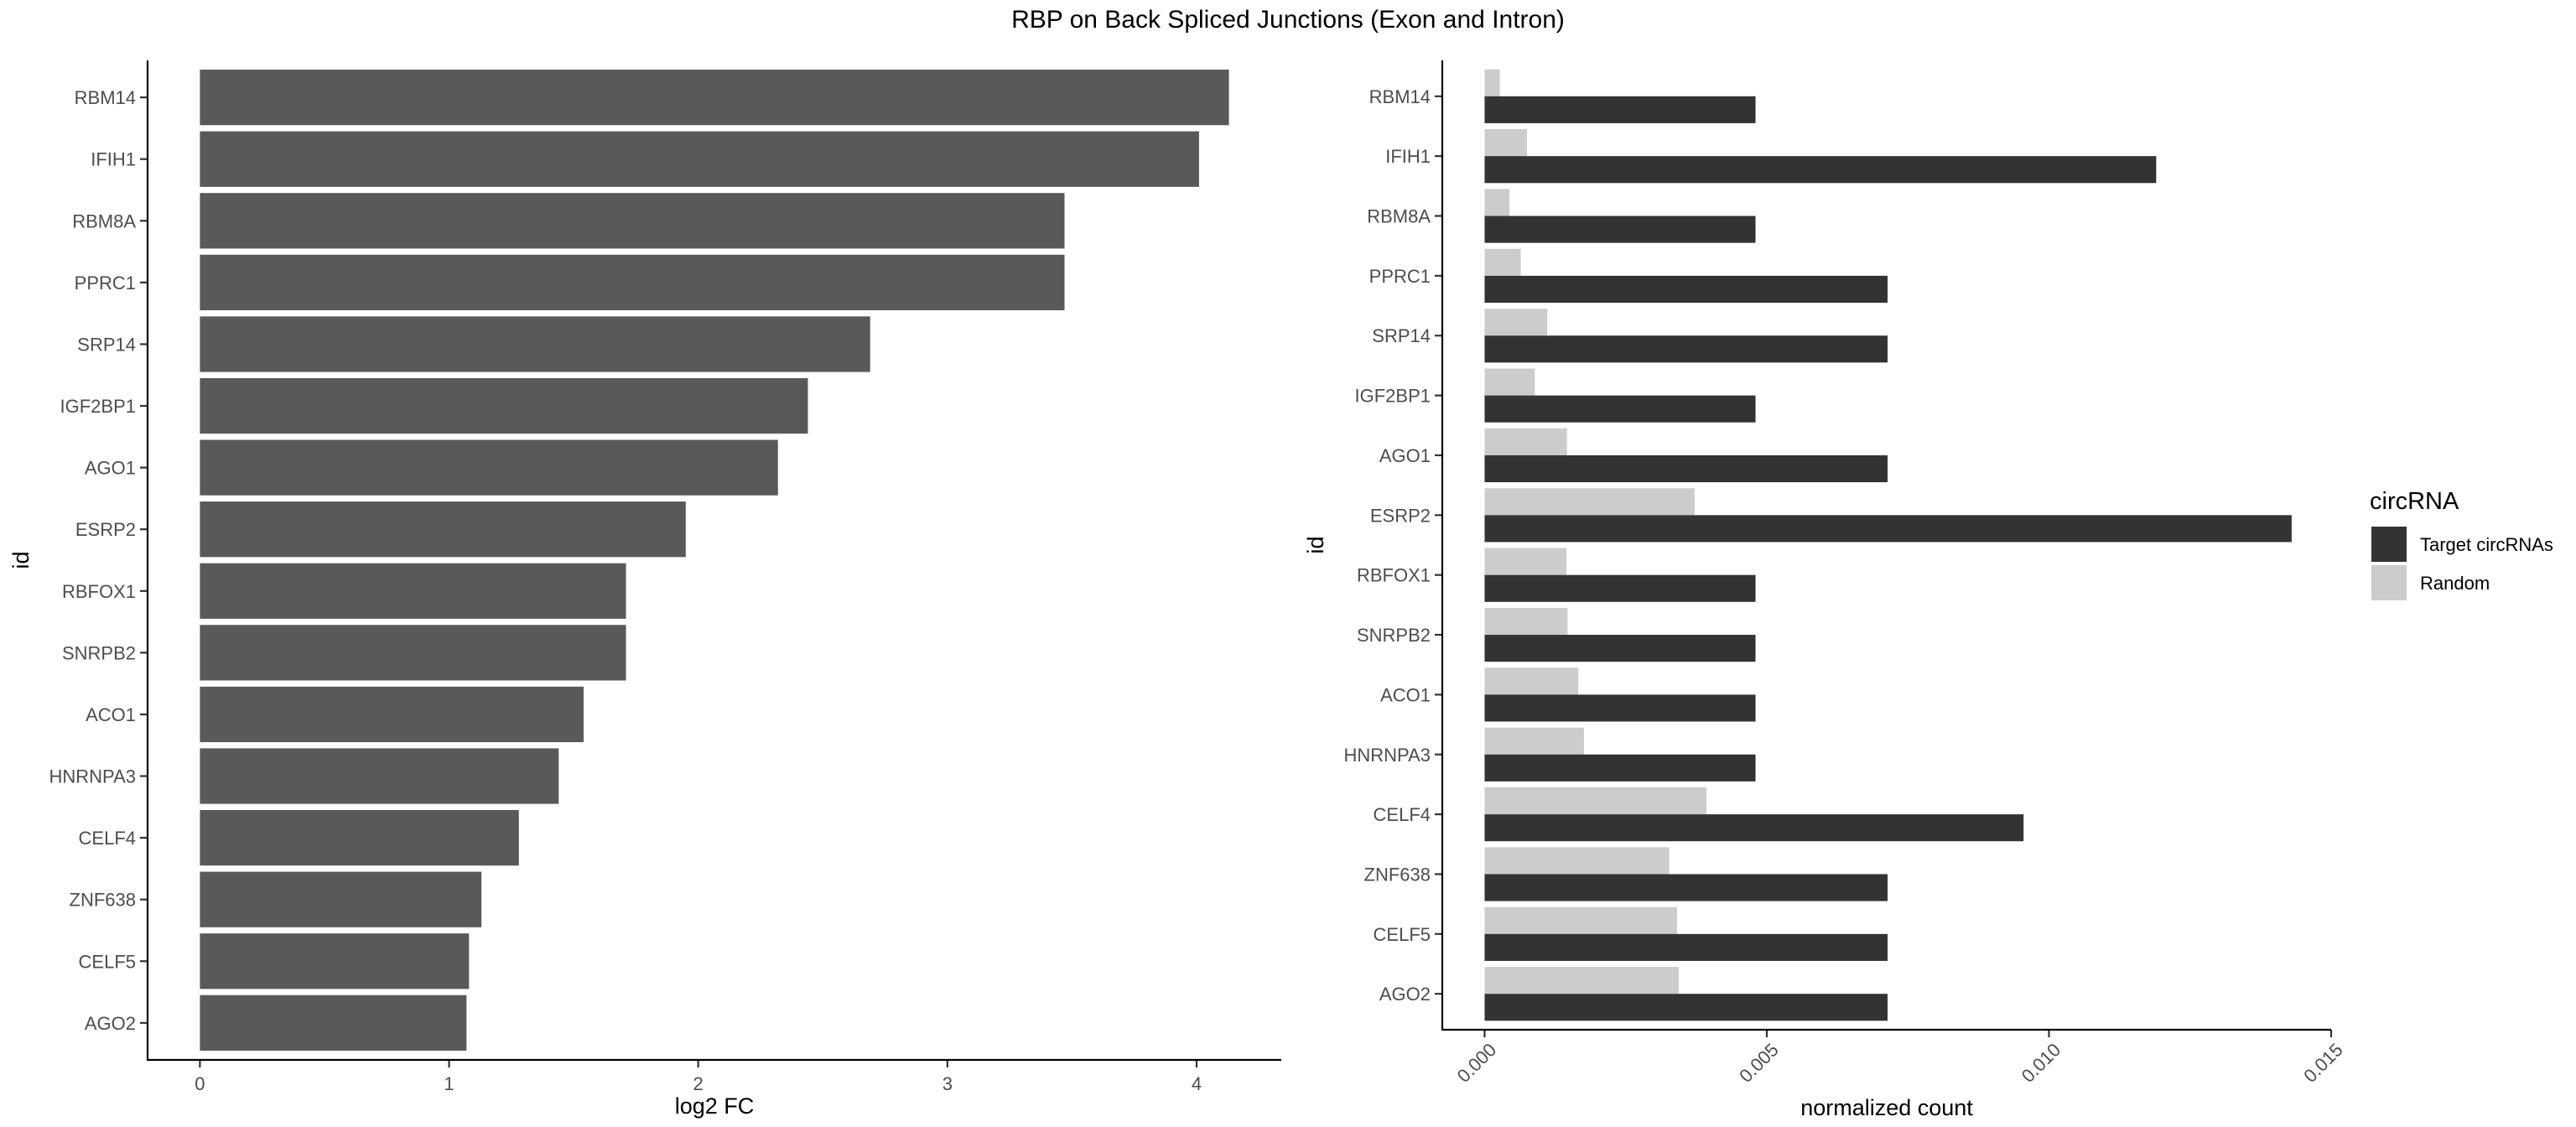 The image size is (2576, 1127). Describe the element at coordinates (1581, 981) in the screenshot. I see `random-bar-ago2` at that location.